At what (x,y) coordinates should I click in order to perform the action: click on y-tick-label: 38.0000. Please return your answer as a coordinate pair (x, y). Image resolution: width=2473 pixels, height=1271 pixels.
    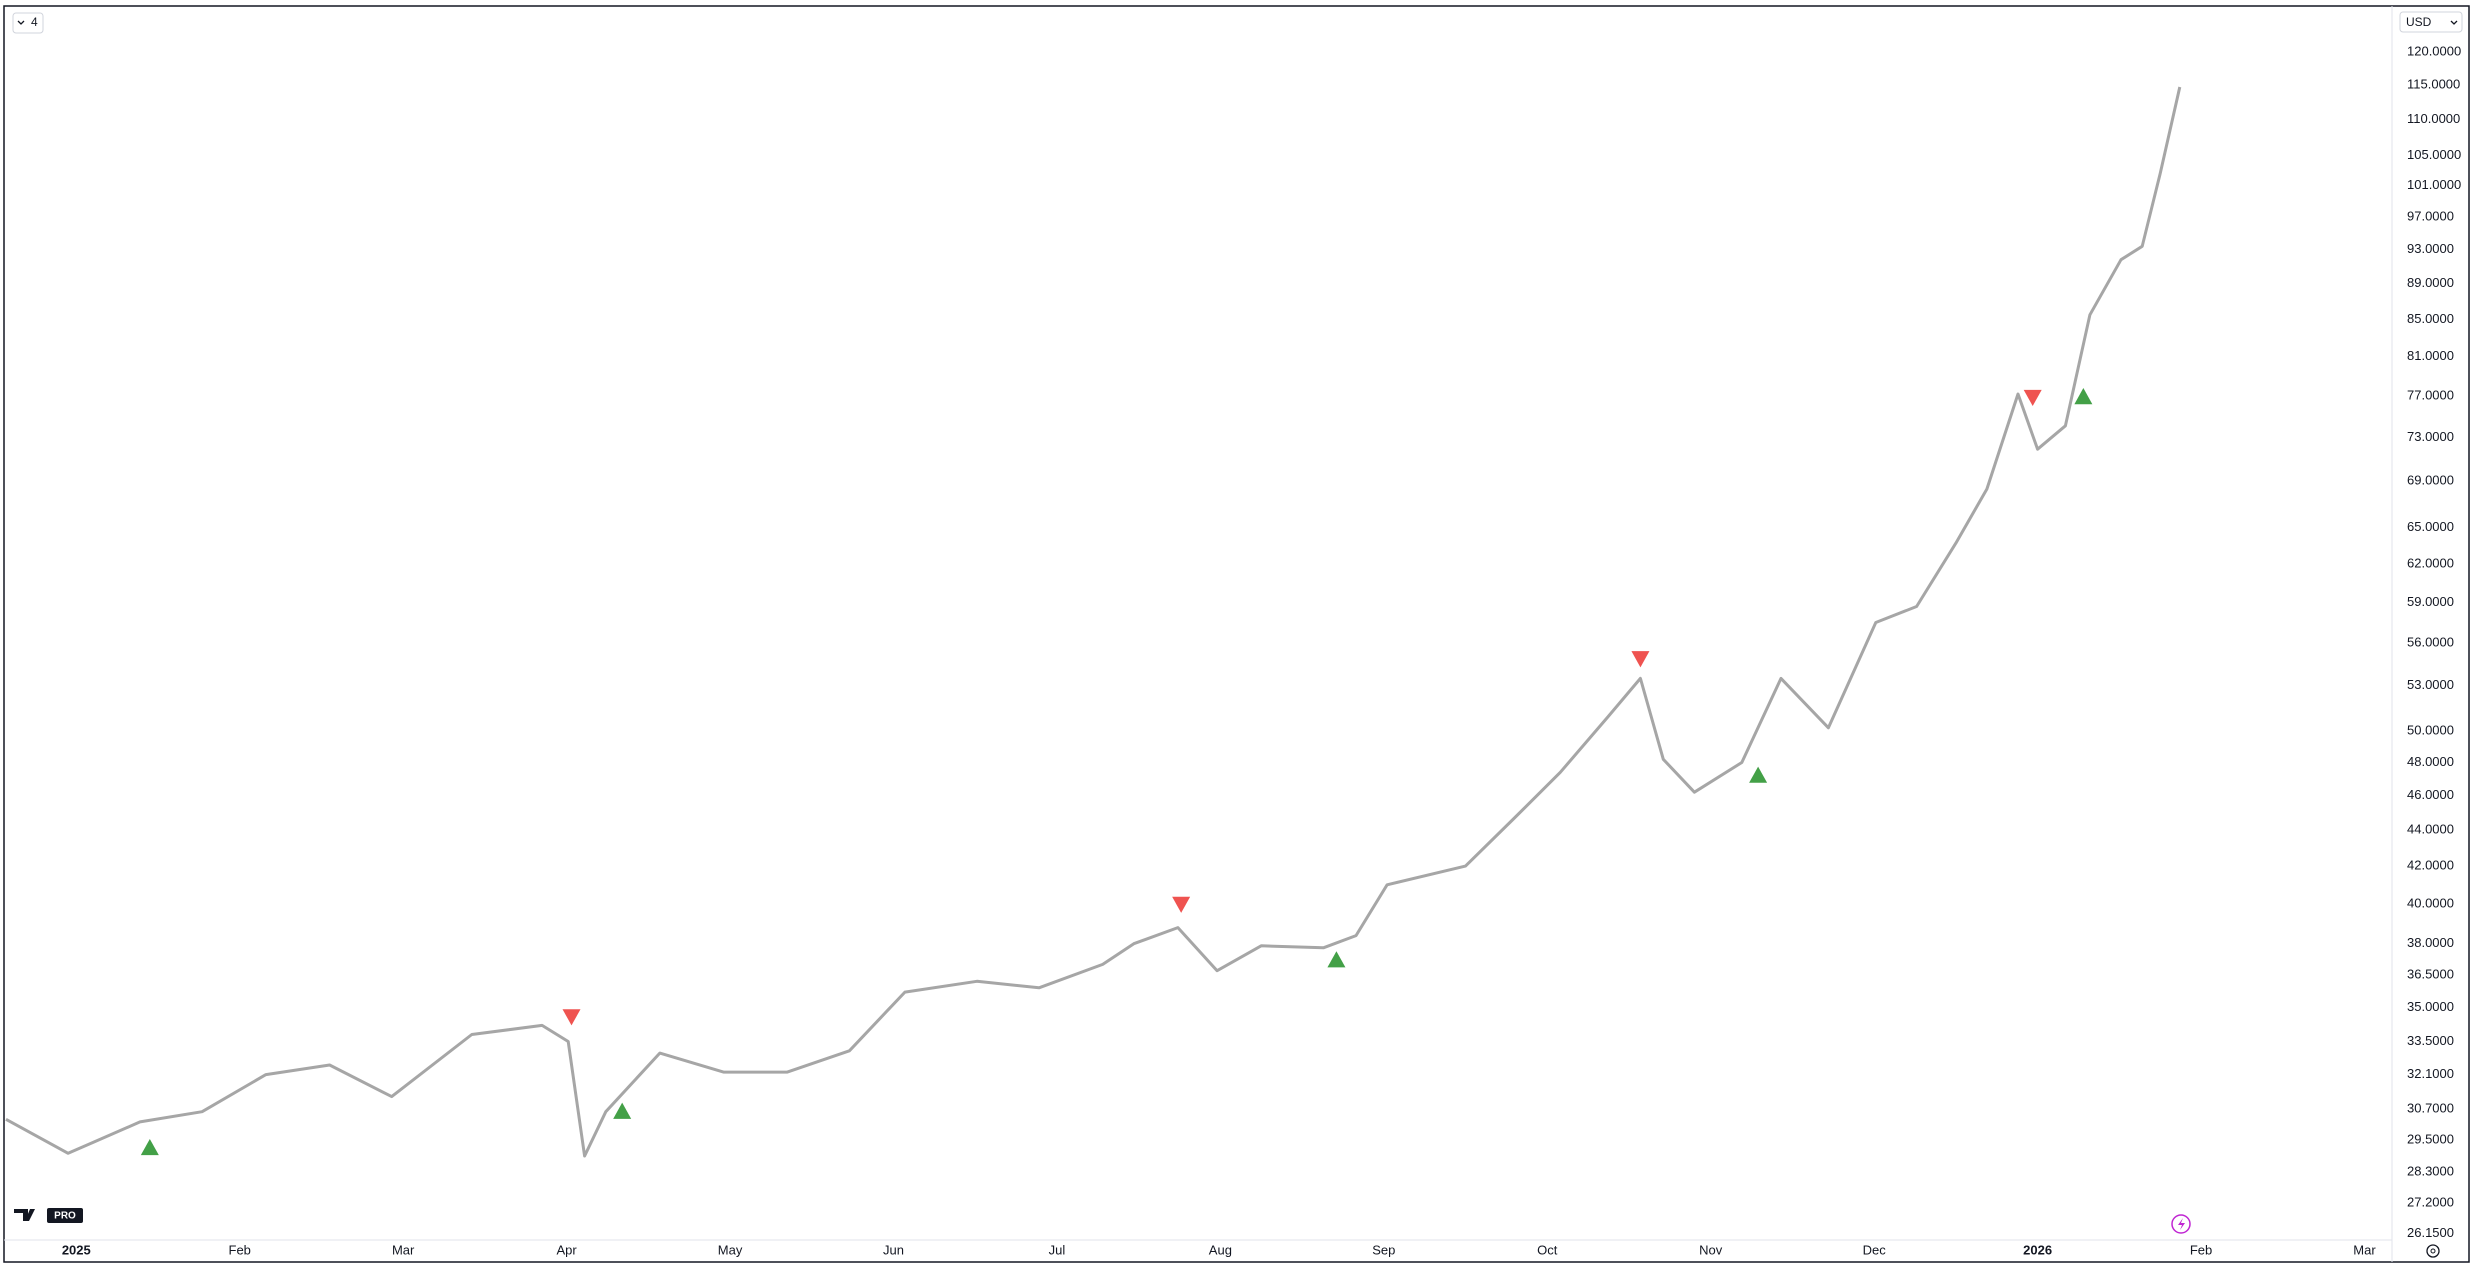
    Looking at the image, I should click on (2430, 942).